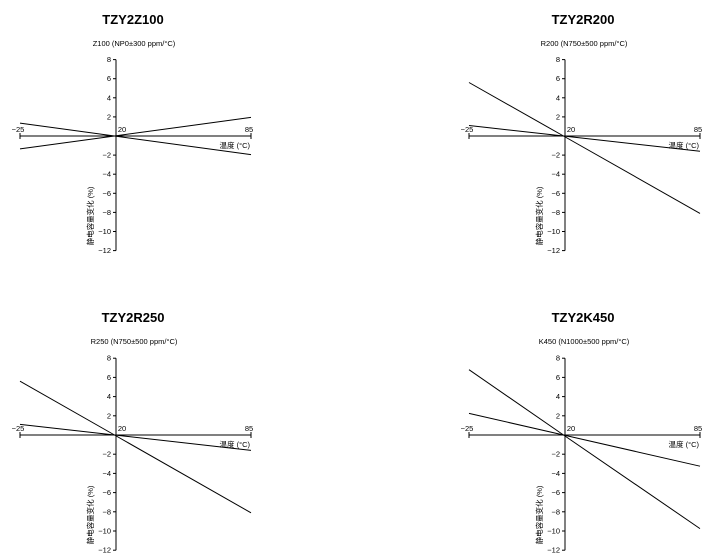 The height and width of the screenshot is (559, 710). What do you see at coordinates (134, 43) in the screenshot?
I see `chart-subtitle: Z100 (NP0±300 ppm/°C)` at bounding box center [134, 43].